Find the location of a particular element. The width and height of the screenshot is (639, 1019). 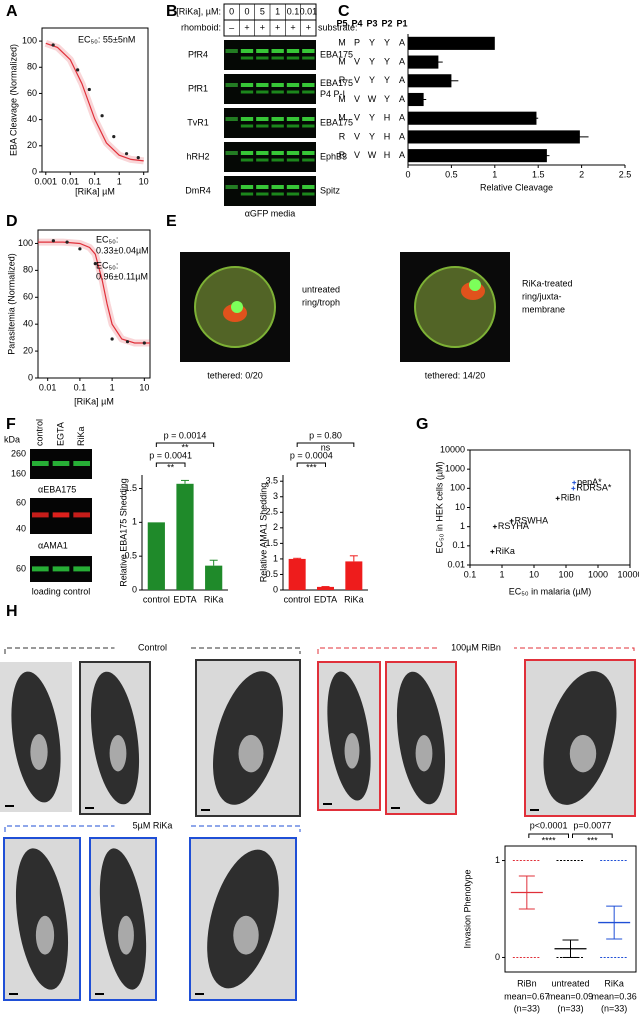

panel-label: D is located at coordinates (12, 221).